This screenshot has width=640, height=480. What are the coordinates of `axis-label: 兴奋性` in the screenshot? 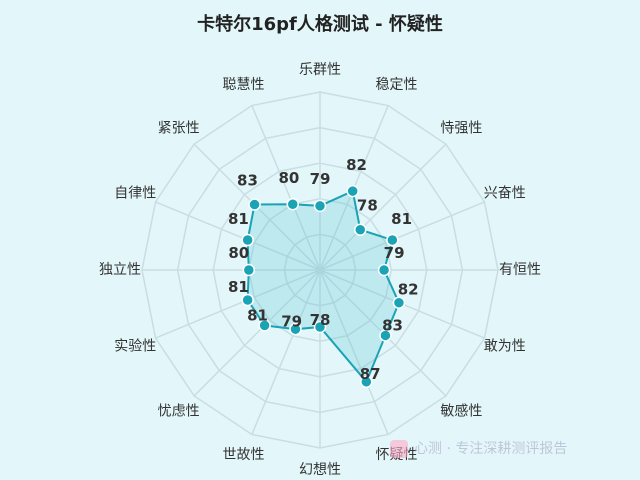 It's located at (505, 193).